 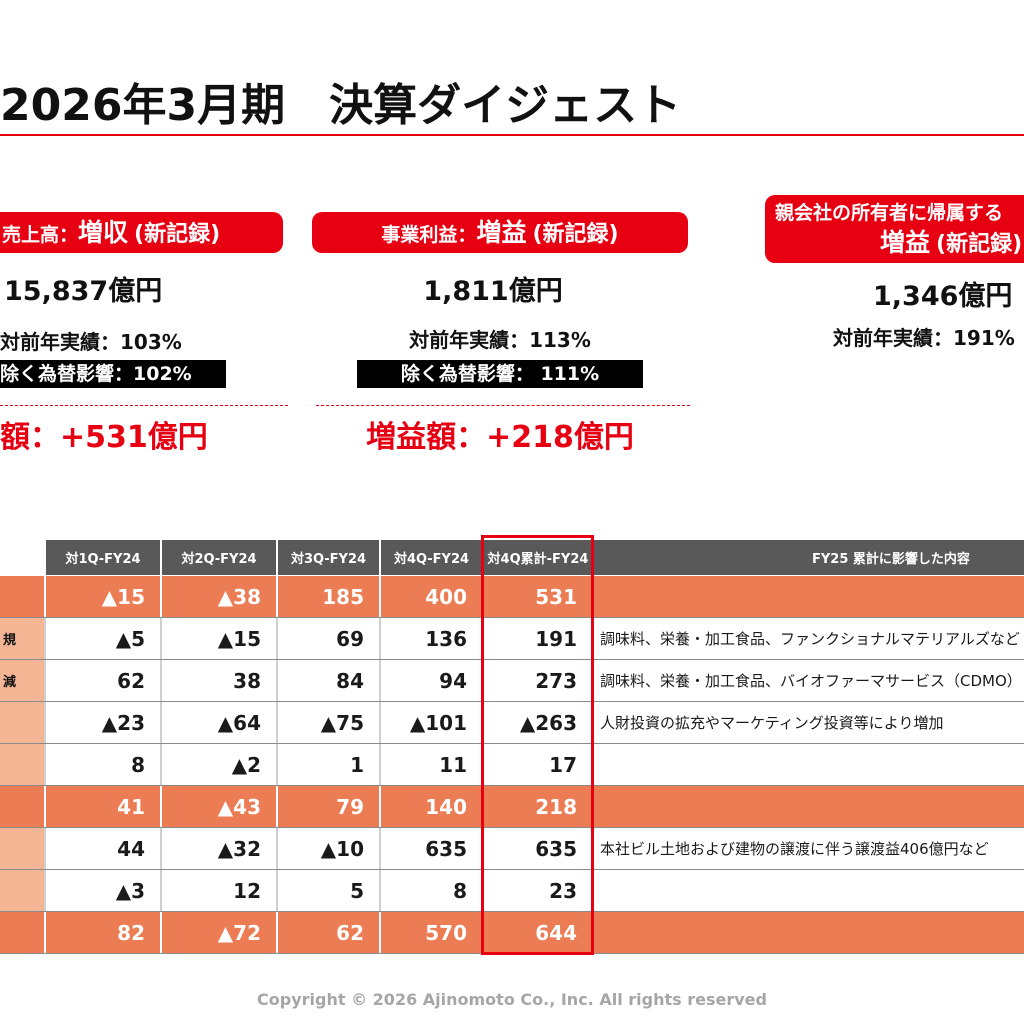 What do you see at coordinates (328, 806) in the screenshot?
I see `value-vs-3q: 79` at bounding box center [328, 806].